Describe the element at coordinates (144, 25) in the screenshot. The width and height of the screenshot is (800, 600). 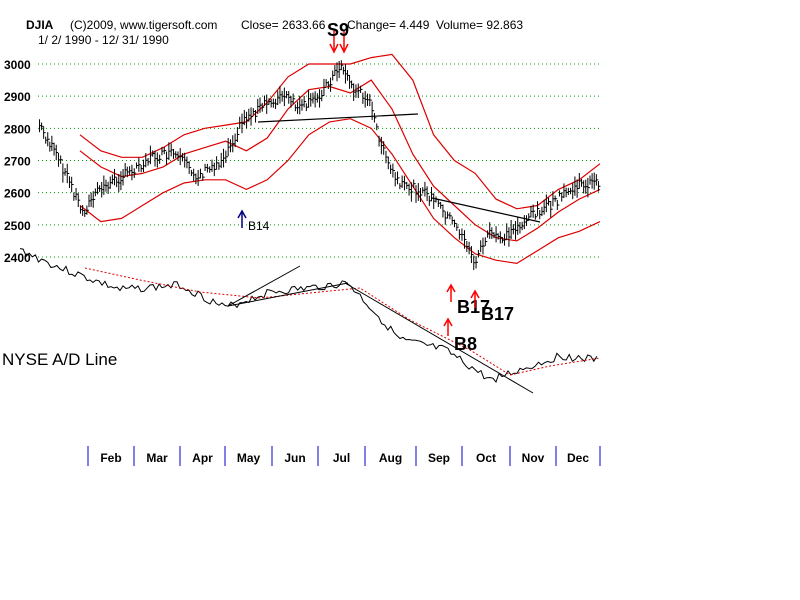
I see `copyright-label: (C)2009, www.tigersoft.com` at that location.